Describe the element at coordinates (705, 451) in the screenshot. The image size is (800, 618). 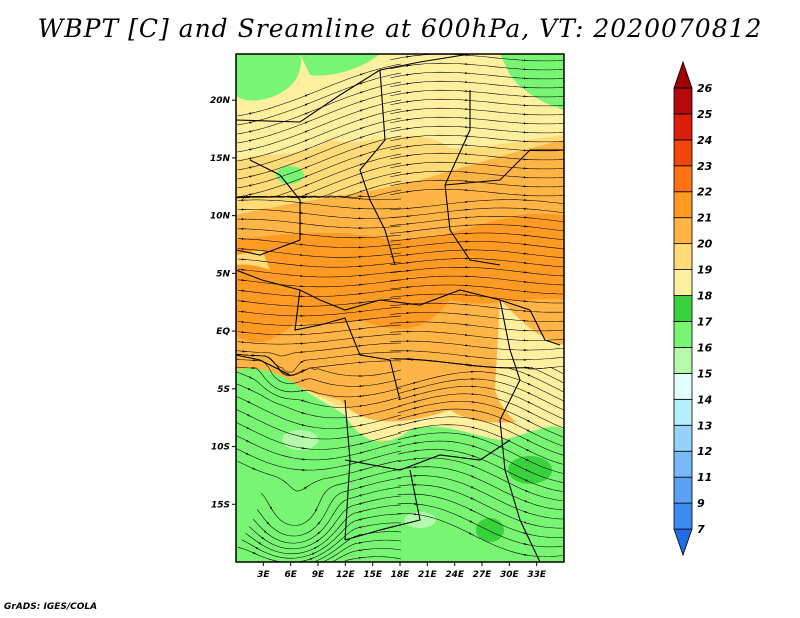
I see `colorbar-label: 12` at that location.